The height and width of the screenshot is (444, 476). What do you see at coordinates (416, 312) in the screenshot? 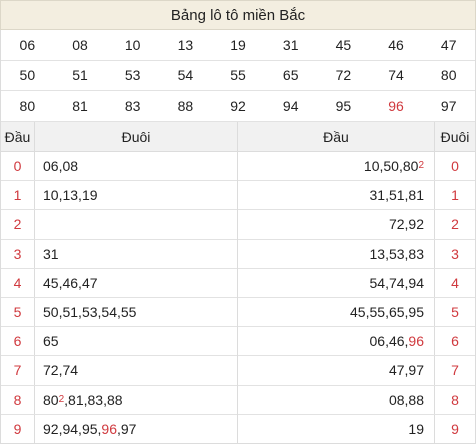
I see `lotto-value: 95` at bounding box center [416, 312].